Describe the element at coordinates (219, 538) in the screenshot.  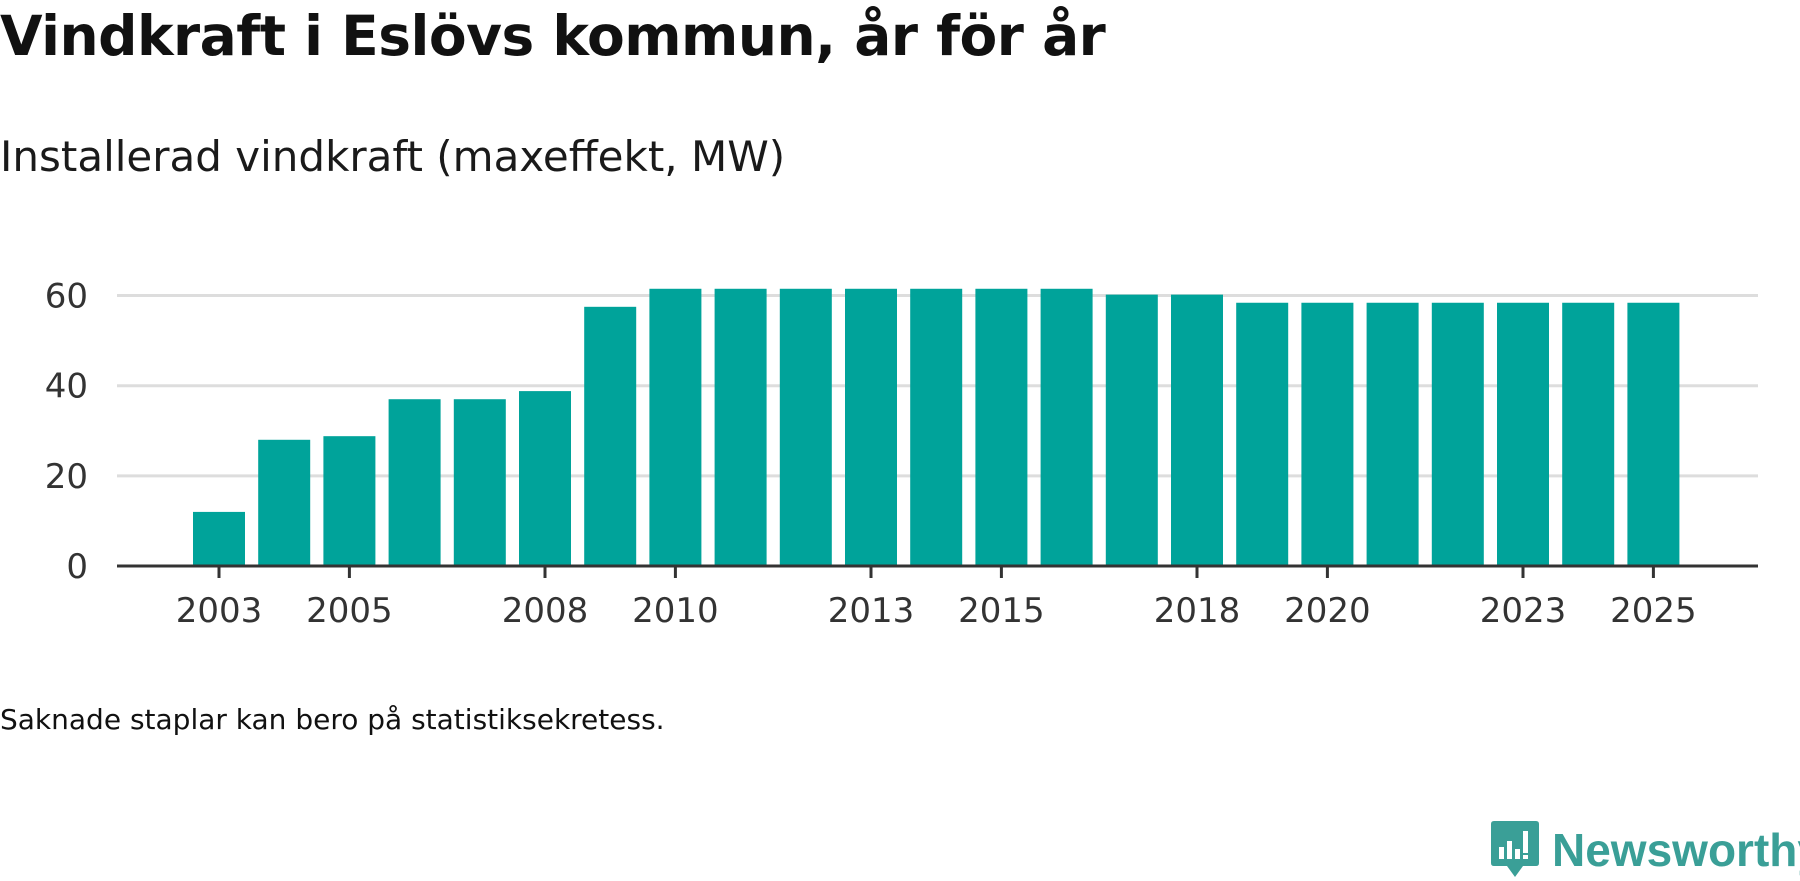
I see `bar-2003` at that location.